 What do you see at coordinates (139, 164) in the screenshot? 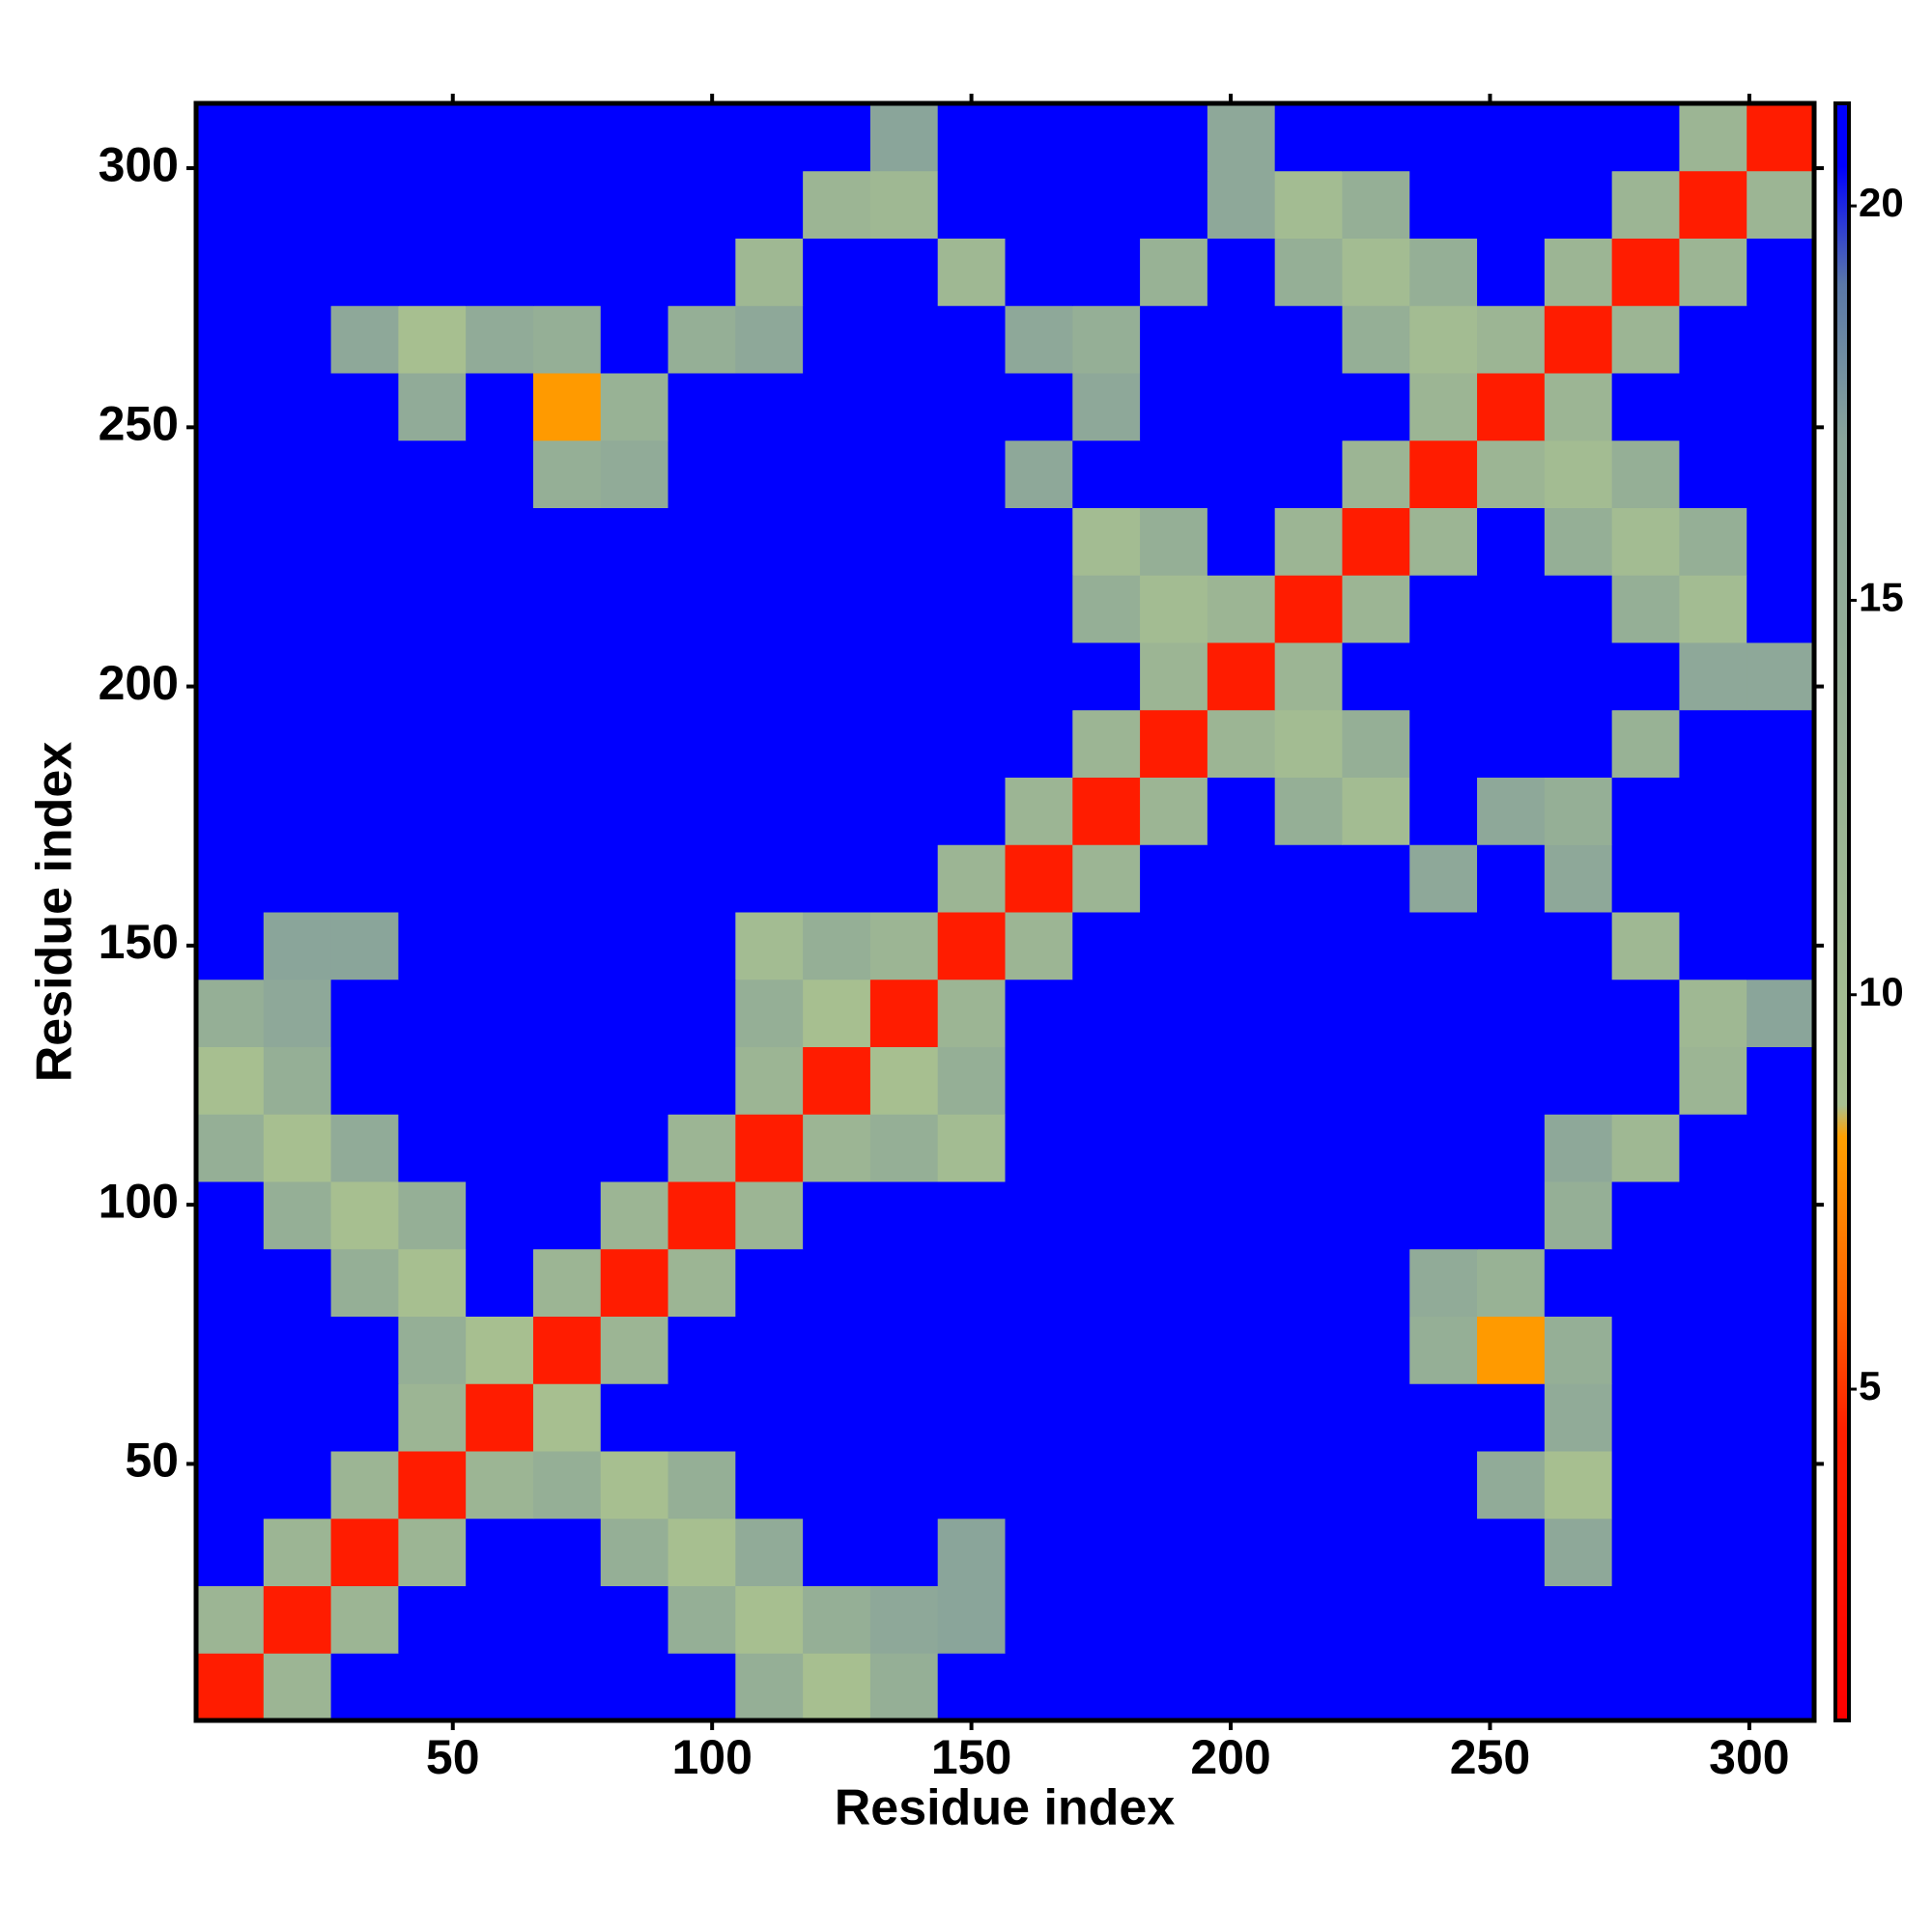
I see `y-tick-label: 300` at bounding box center [139, 164].